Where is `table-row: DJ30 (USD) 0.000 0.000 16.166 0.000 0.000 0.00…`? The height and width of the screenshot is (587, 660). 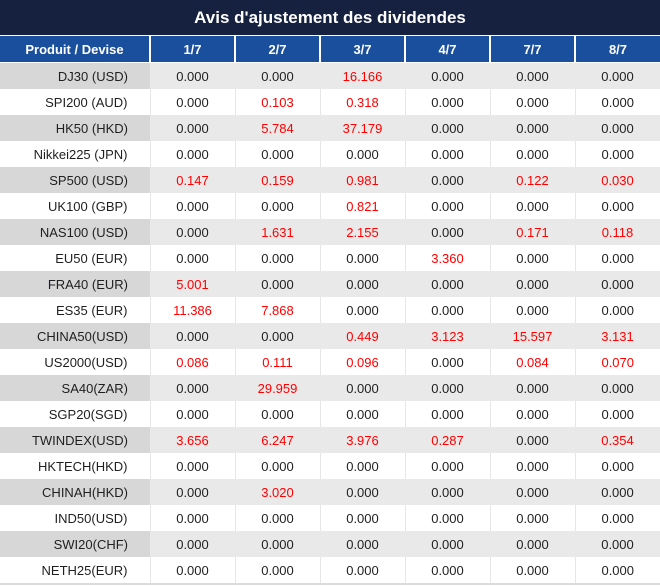
table-row: DJ30 (USD) 0.000 0.000 16.166 0.000 0.000 0.00… is located at coordinates (330, 75).